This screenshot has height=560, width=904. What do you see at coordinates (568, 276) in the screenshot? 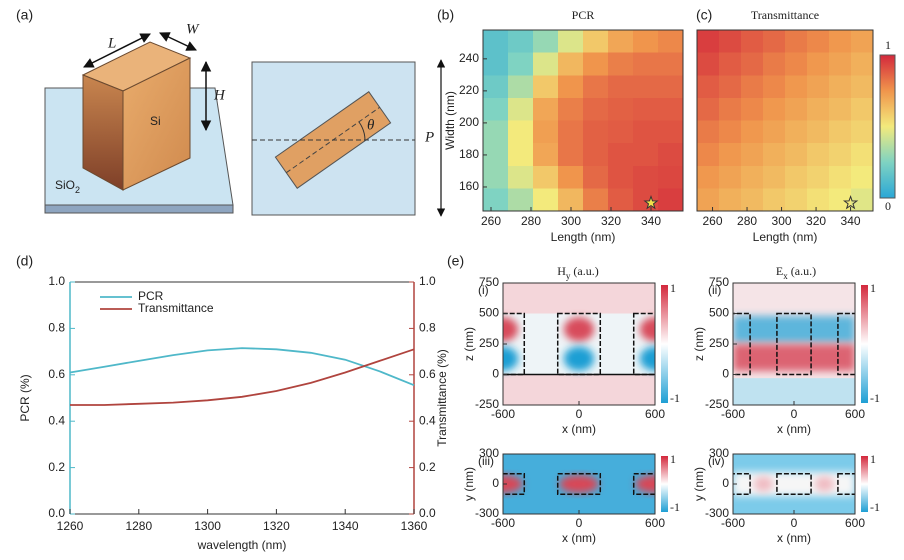
I see `title-sub: y` at bounding box center [568, 276].